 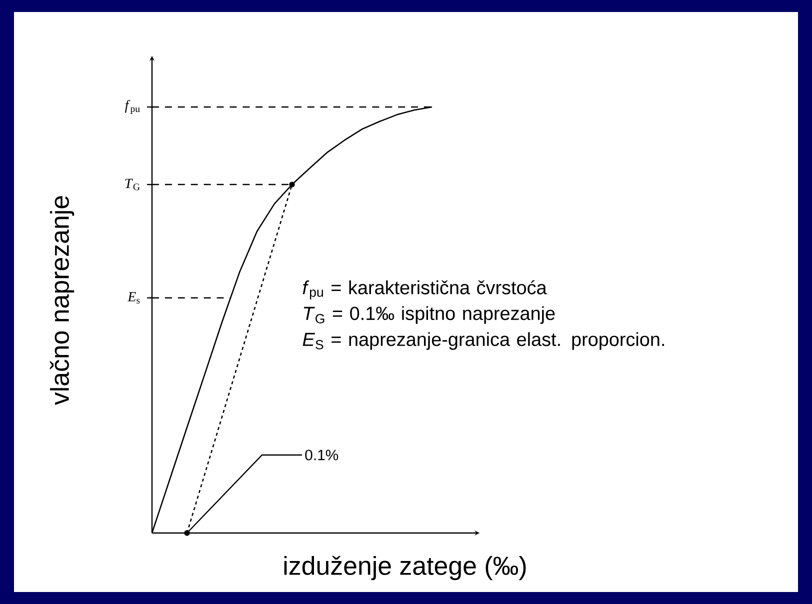 I want to click on y-axis-title: vlačno naprezanje, so click(x=62, y=301).